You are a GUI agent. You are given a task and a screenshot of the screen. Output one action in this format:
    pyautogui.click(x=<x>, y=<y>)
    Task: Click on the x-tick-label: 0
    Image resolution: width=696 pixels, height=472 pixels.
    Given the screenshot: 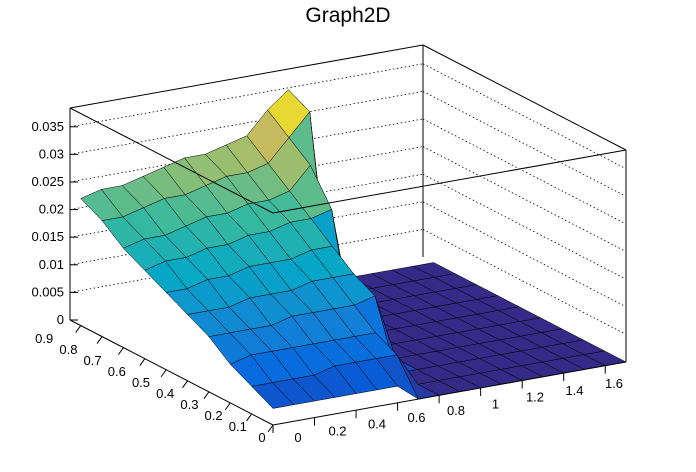 What is the action you would take?
    pyautogui.click(x=297, y=437)
    